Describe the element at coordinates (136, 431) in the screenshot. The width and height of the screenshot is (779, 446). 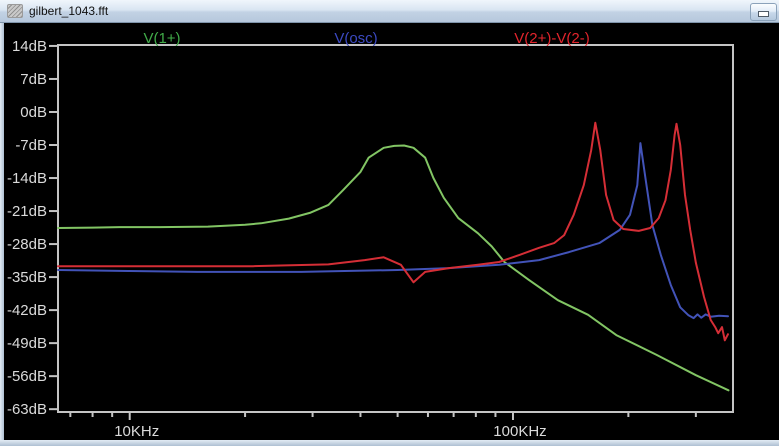
I see `x-tick-label: 10KHz` at that location.